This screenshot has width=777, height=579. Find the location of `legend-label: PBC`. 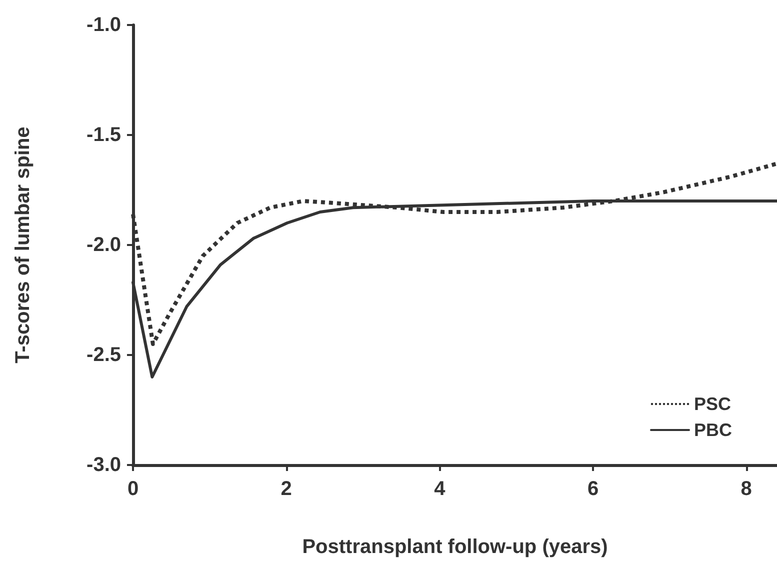

legend-label: PBC is located at coordinates (713, 430).